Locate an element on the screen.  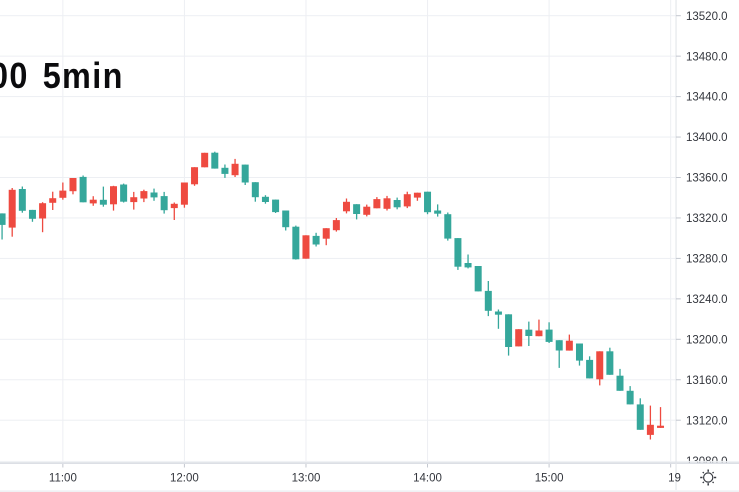
svg-text: 11:00 is located at coordinates (63, 479).